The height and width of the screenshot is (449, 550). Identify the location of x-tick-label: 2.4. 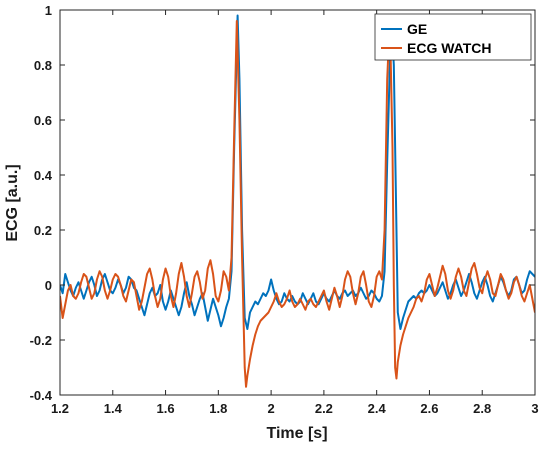
(377, 408).